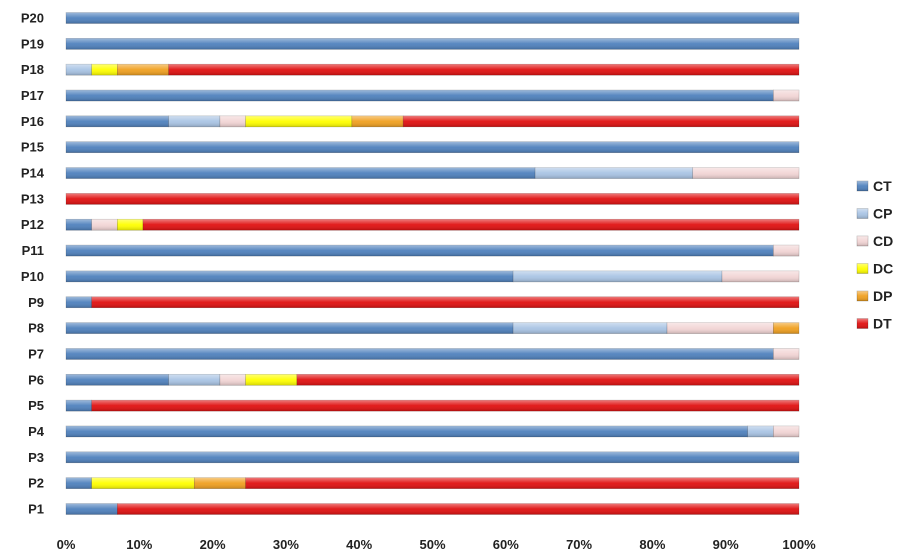 The width and height of the screenshot is (906, 556). Describe the element at coordinates (882, 324) in the screenshot. I see `legend-label-dt: DT` at that location.